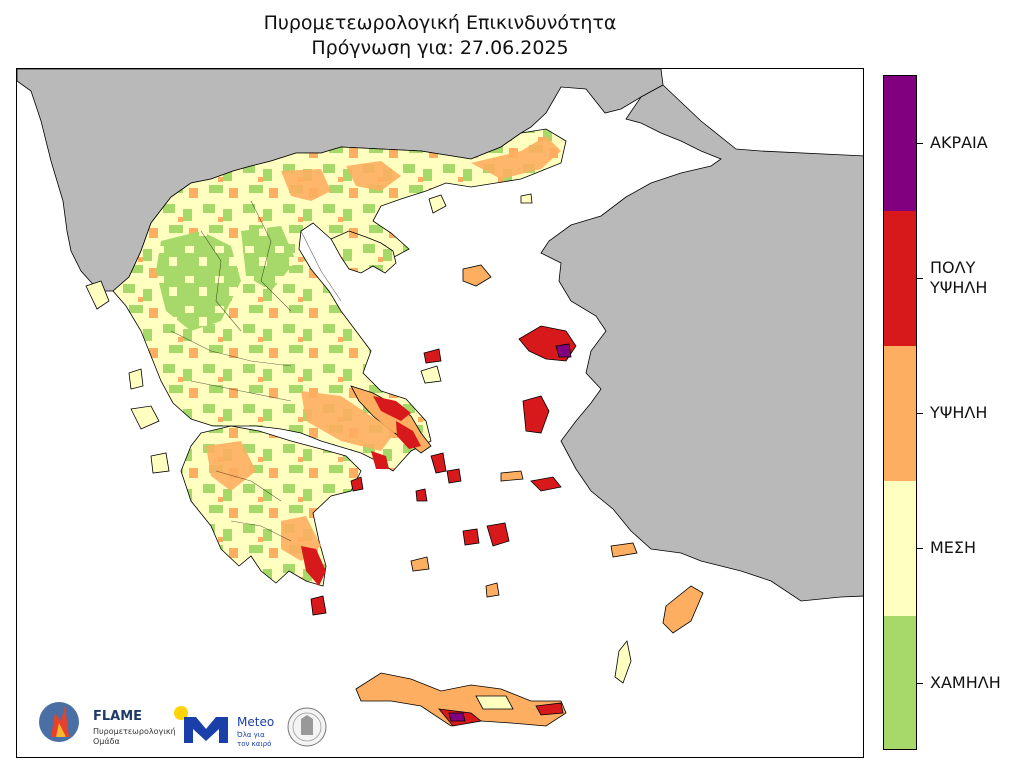  What do you see at coordinates (959, 142) in the screenshot?
I see `colorbar-label: ΑΚΡΑΙΑ` at bounding box center [959, 142].